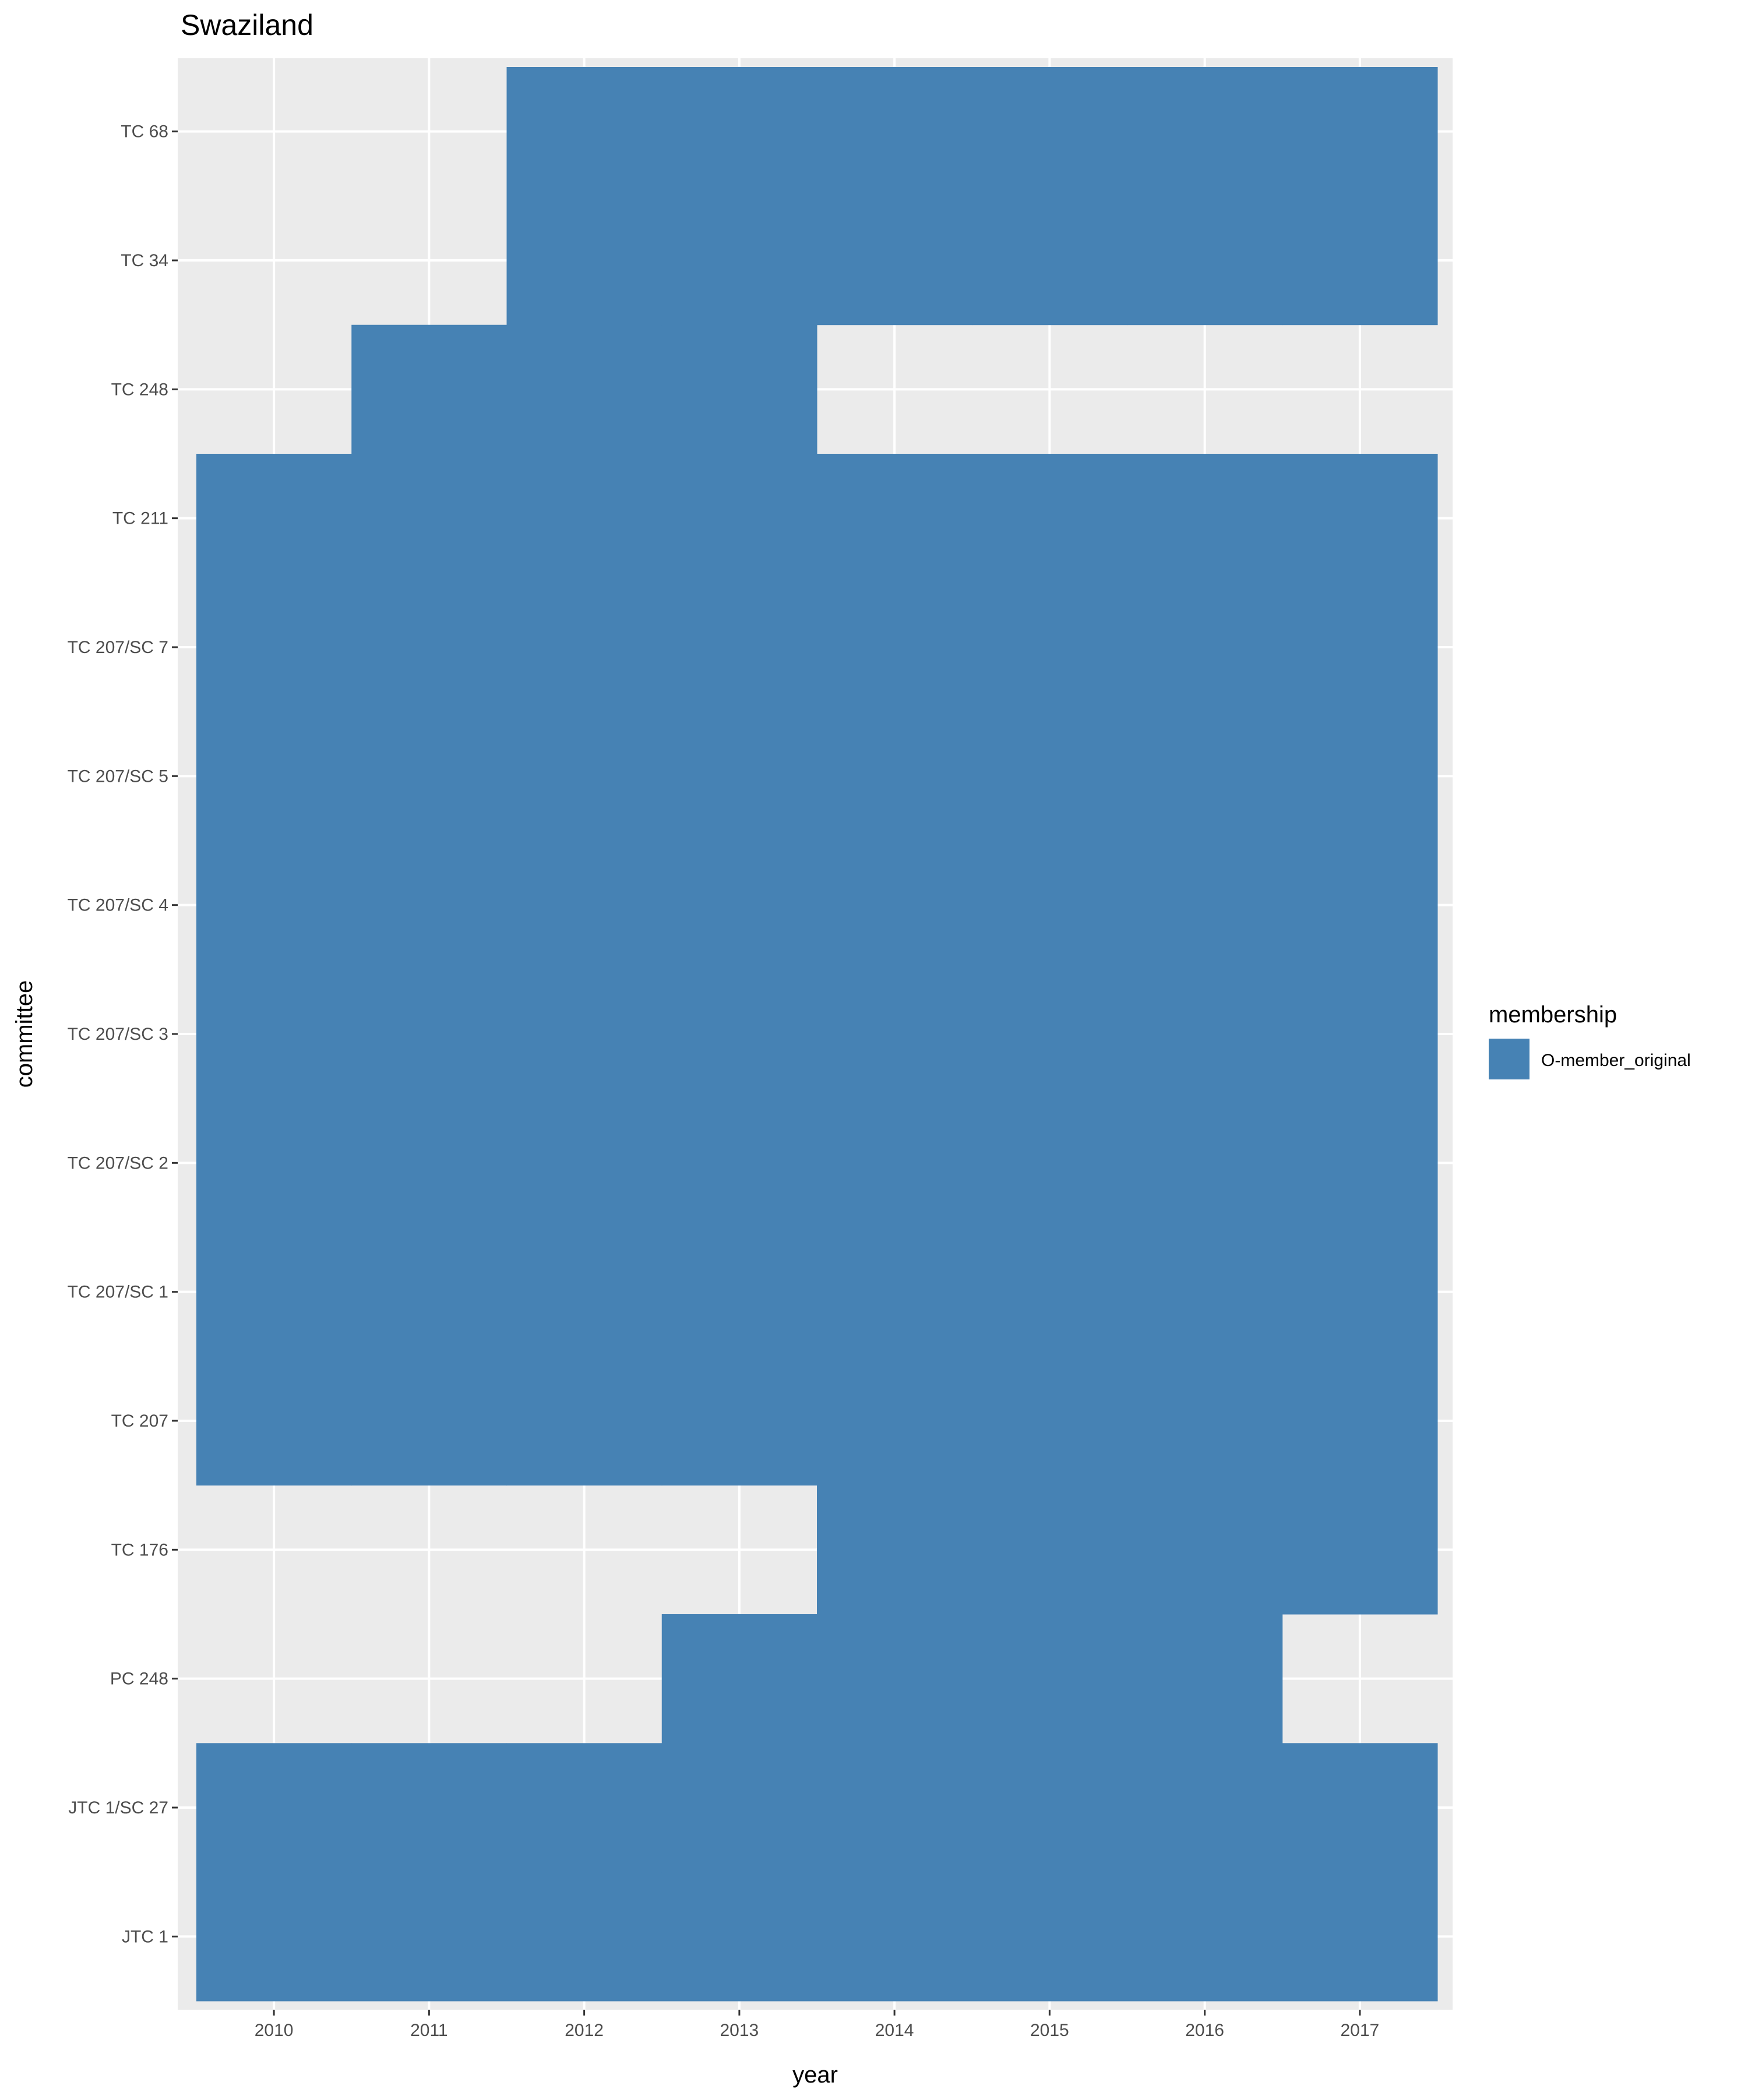 The image size is (1748, 2100). Describe the element at coordinates (1360, 1034) in the screenshot. I see `tile-tc-207-sc-3-2017` at that location.